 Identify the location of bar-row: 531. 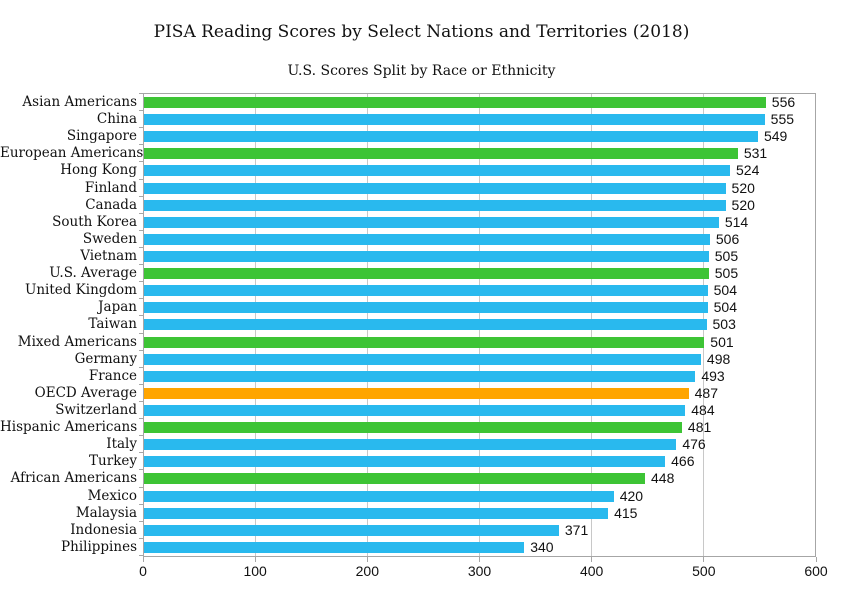
(479, 153).